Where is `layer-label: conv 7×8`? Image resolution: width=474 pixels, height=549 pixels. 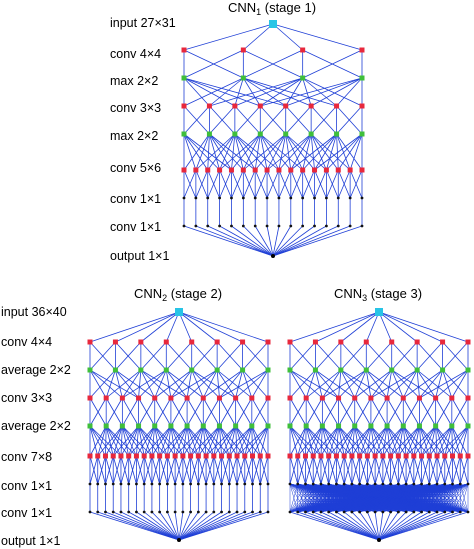
layer-label: conv 7×8 is located at coordinates (26, 457).